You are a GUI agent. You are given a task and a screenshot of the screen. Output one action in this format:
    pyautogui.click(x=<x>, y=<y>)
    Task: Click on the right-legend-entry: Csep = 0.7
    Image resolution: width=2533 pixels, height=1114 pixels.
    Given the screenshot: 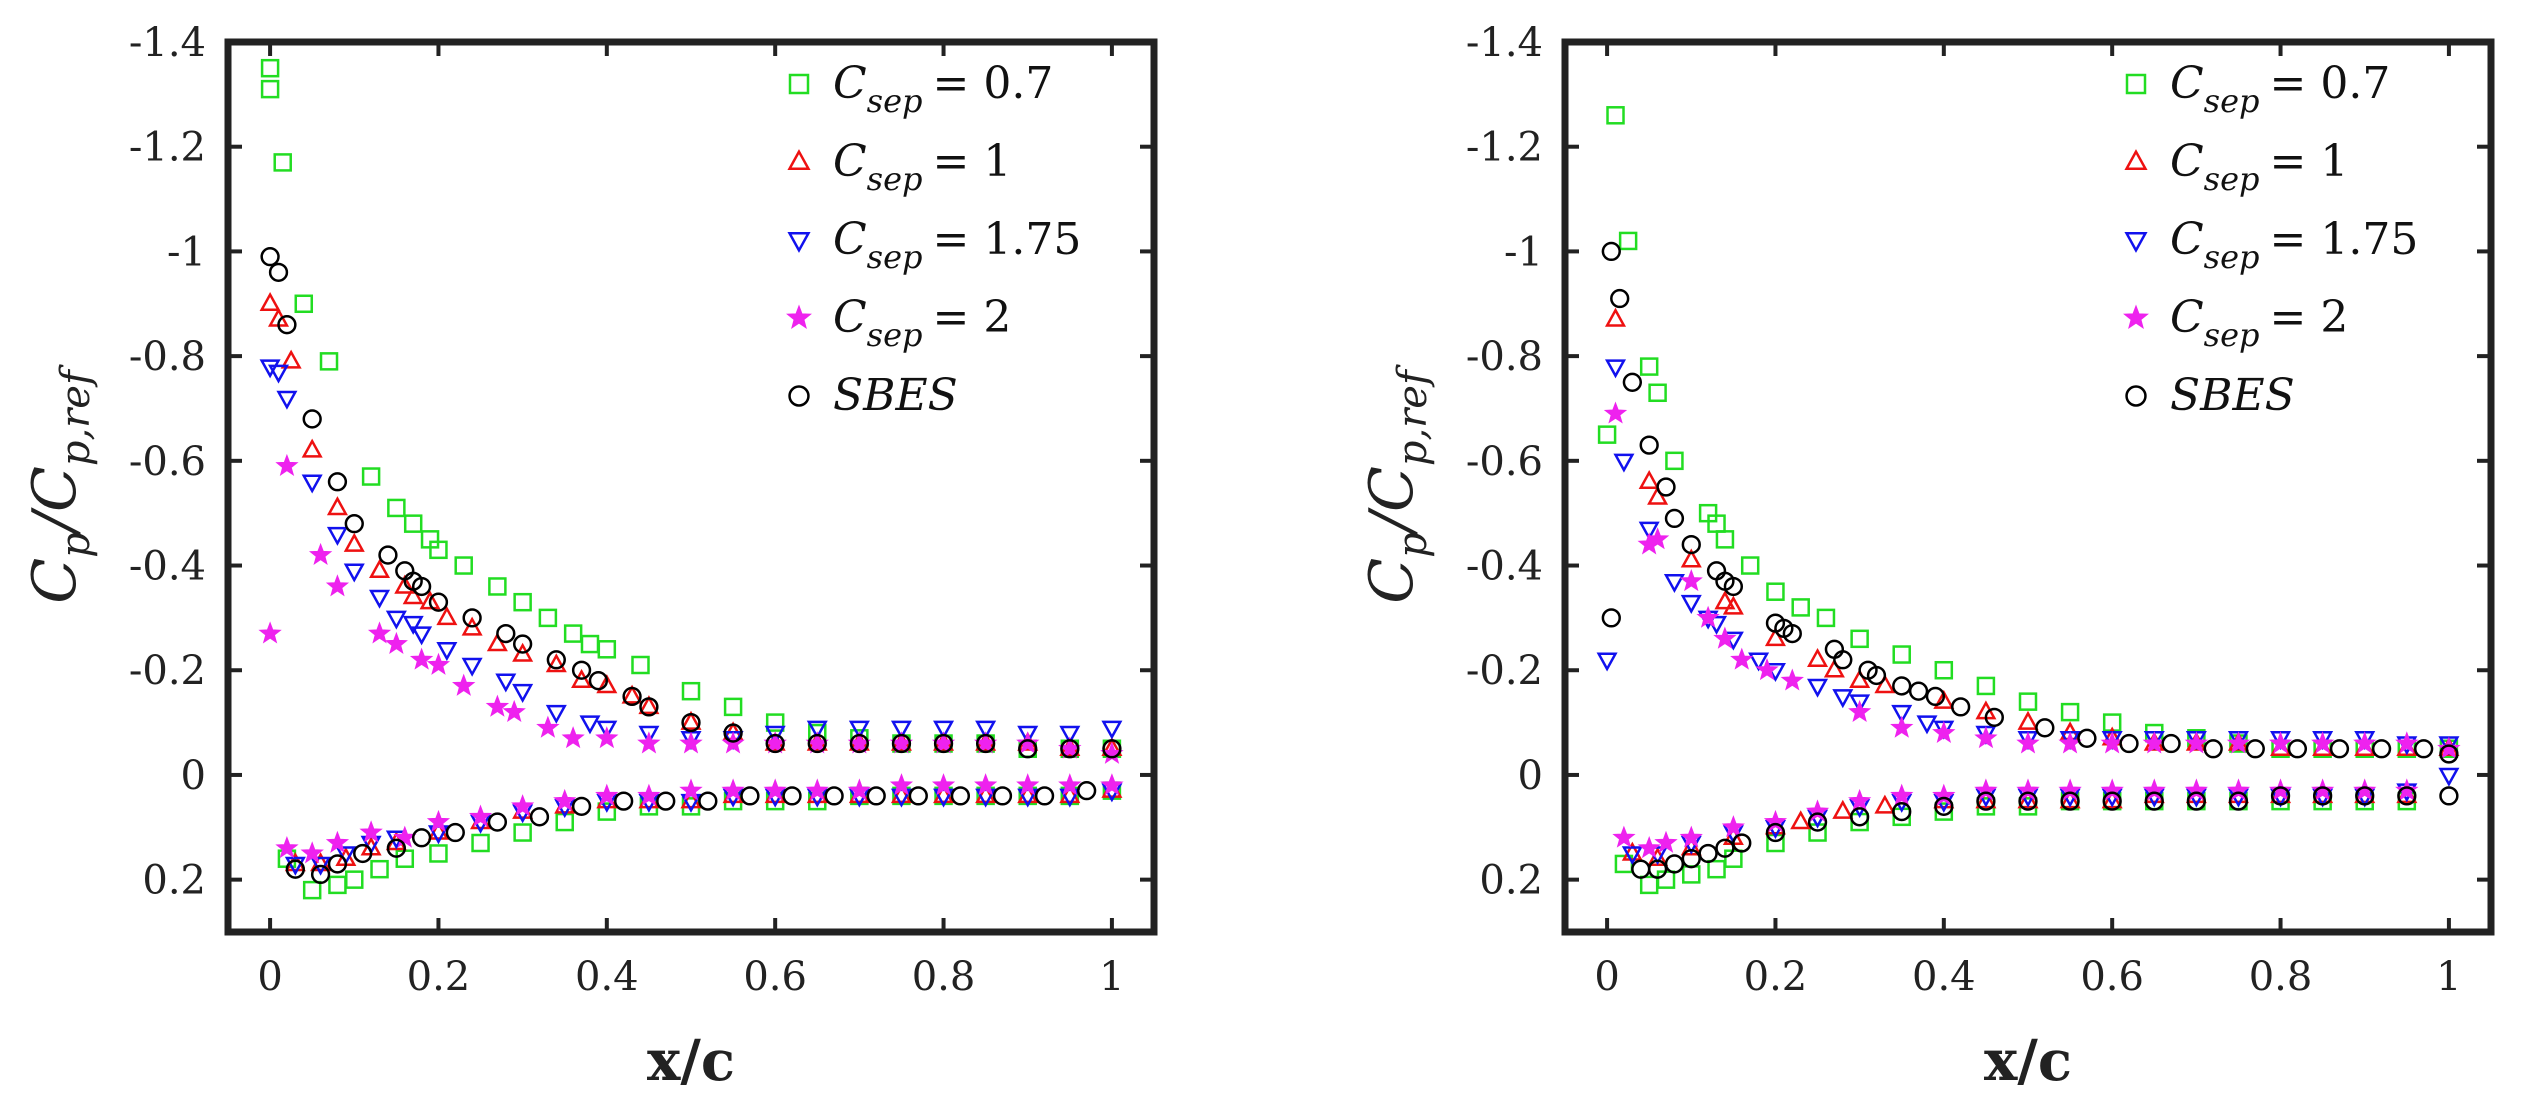 What is the action you would take?
    pyautogui.click(x=2257, y=89)
    